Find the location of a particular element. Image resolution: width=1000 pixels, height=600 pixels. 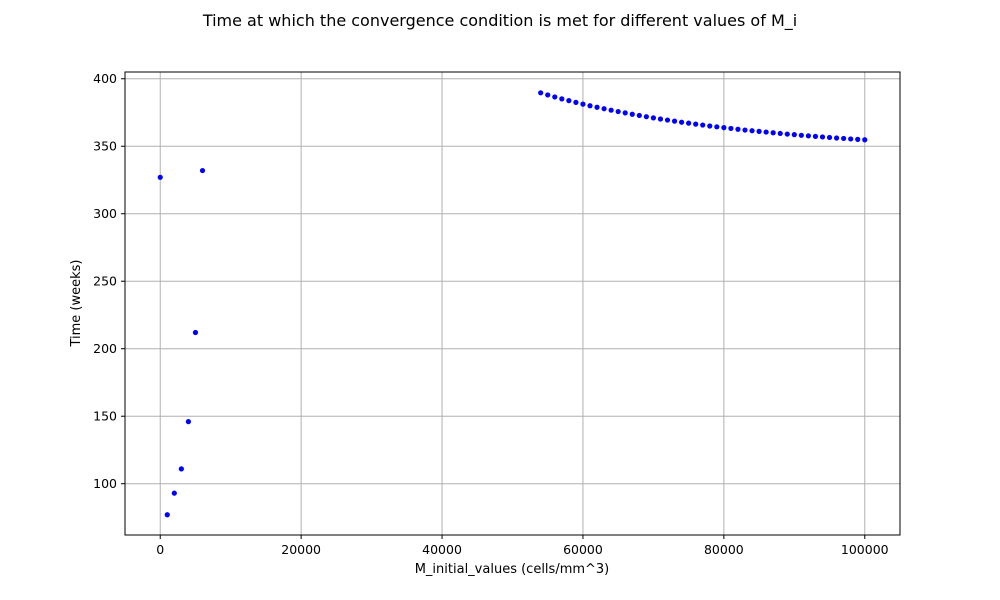

x-tick-label: 40000 is located at coordinates (442, 549).